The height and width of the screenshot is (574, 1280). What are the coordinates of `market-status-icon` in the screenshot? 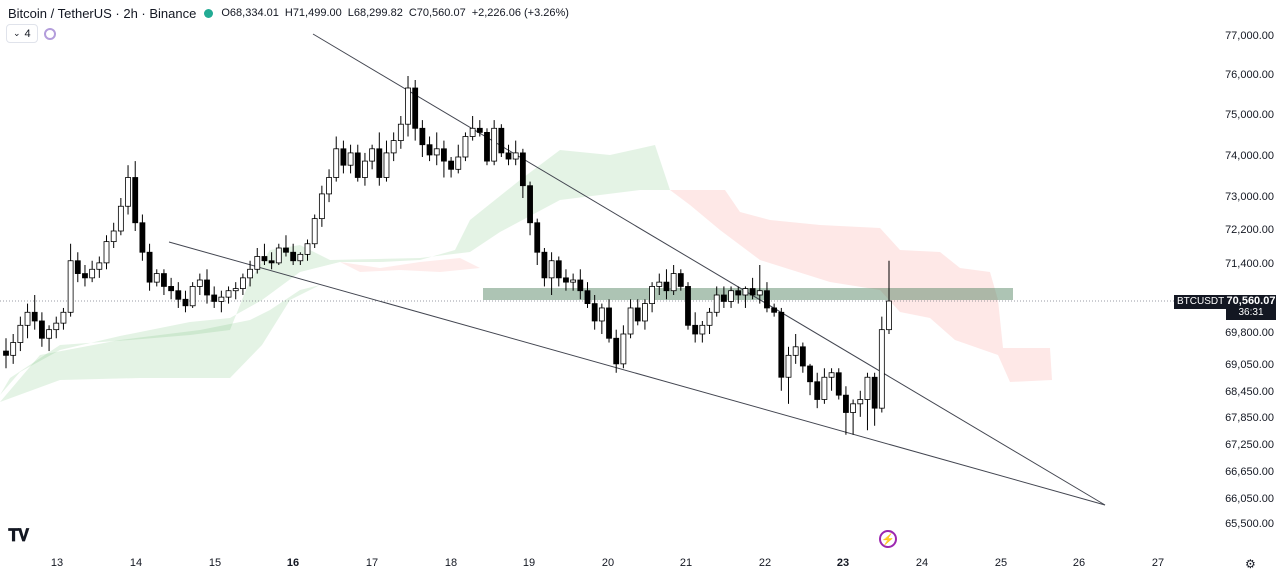 It's located at (209, 13).